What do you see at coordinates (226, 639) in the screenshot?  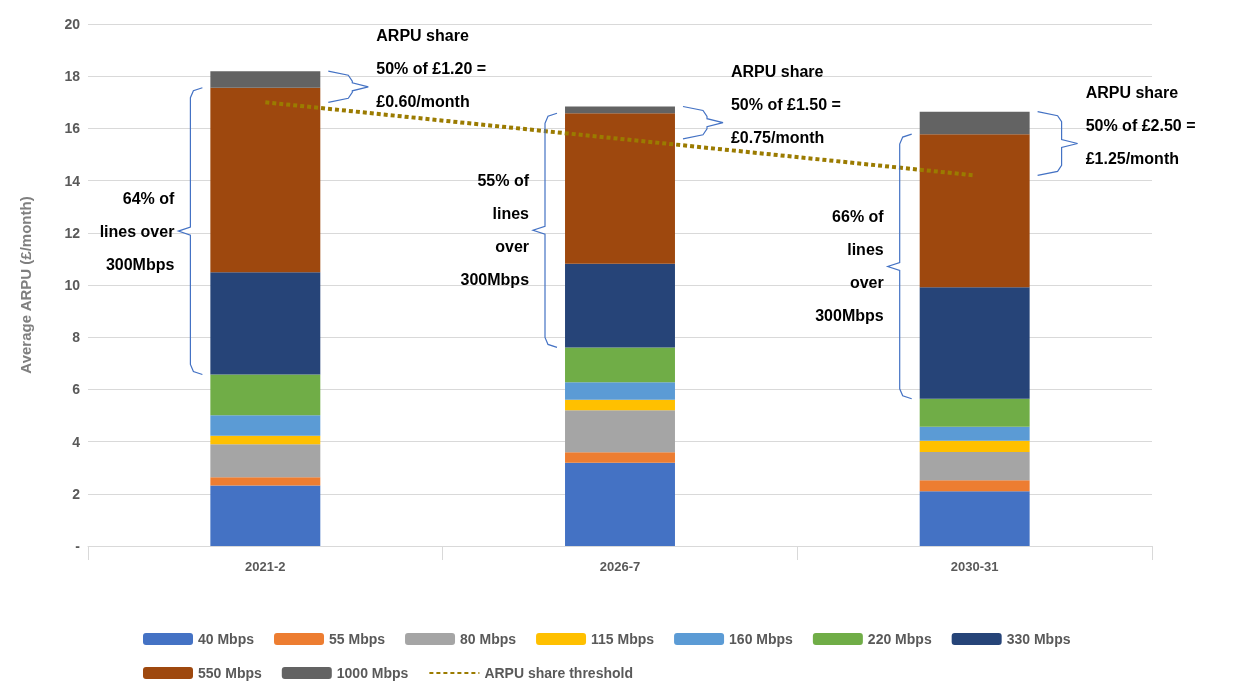 I see `legend-label: 40 Mbps` at bounding box center [226, 639].